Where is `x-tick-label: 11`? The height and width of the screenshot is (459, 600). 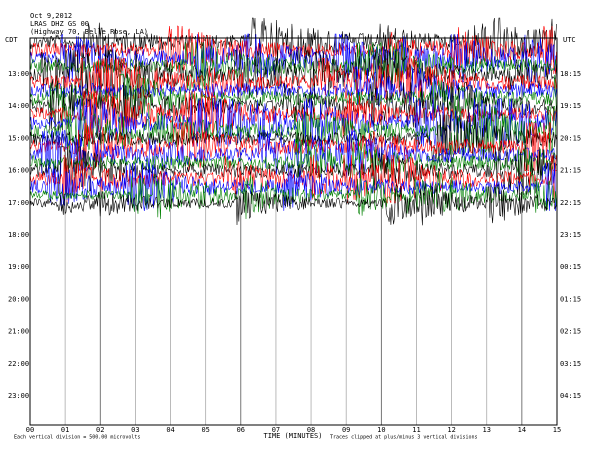 x-tick-label: 11 is located at coordinates (416, 430).